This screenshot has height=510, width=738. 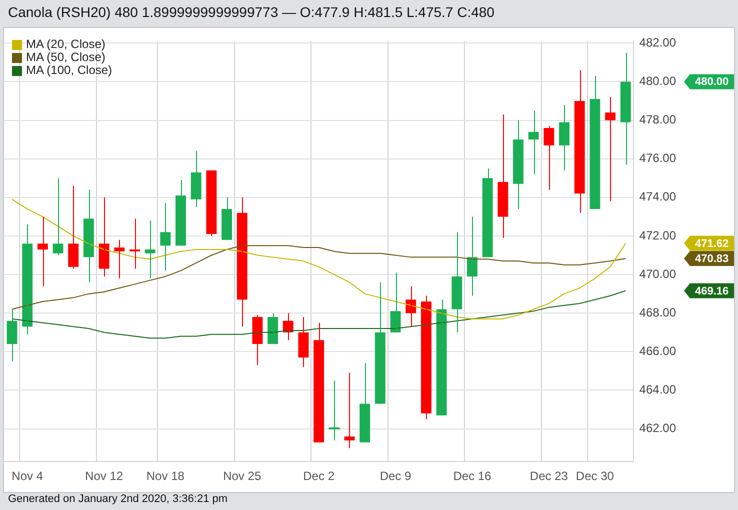 What do you see at coordinates (657, 158) in the screenshot?
I see `y-tick-label: 476.00` at bounding box center [657, 158].